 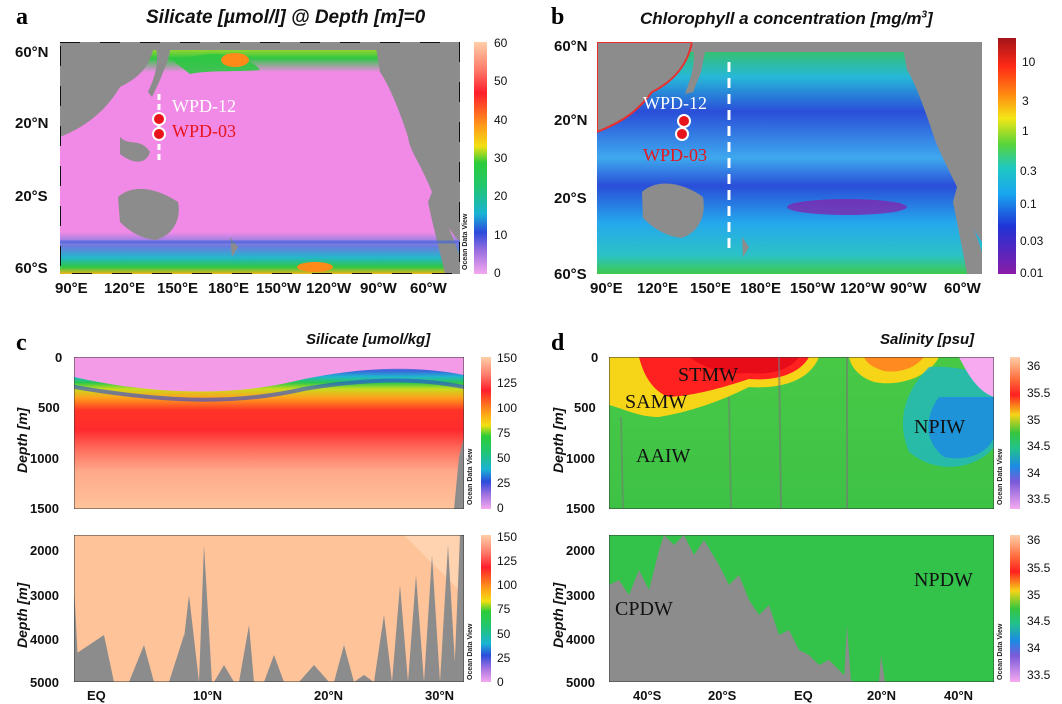 What do you see at coordinates (675, 103) in the screenshot?
I see `site-label-upper: WPD-12` at bounding box center [675, 103].